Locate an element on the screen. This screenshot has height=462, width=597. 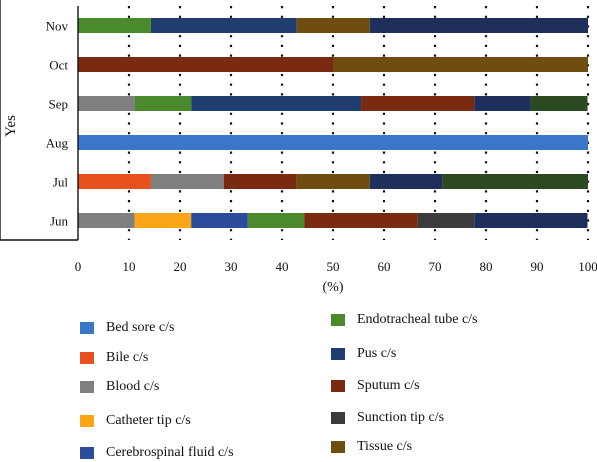
legend-item: Tissue c/s is located at coordinates (371, 447).